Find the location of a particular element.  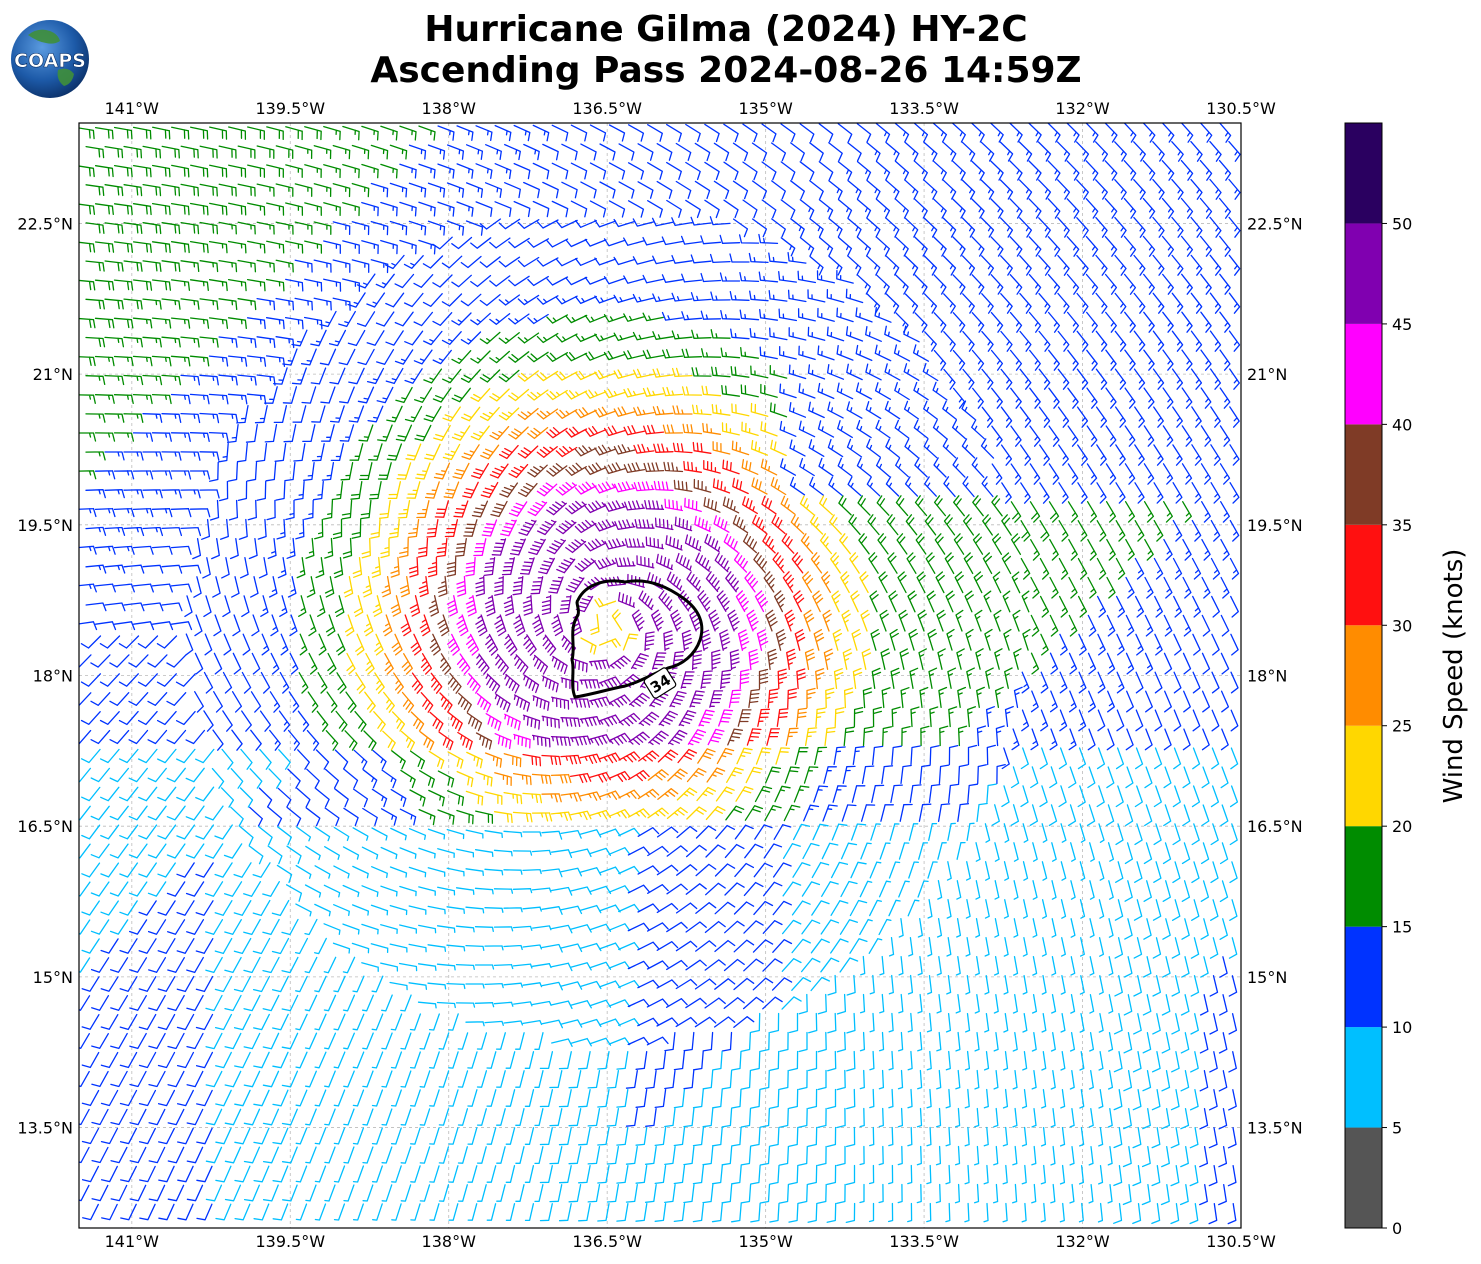

lon-tick-label-top: 139.5°W is located at coordinates (290, 108).